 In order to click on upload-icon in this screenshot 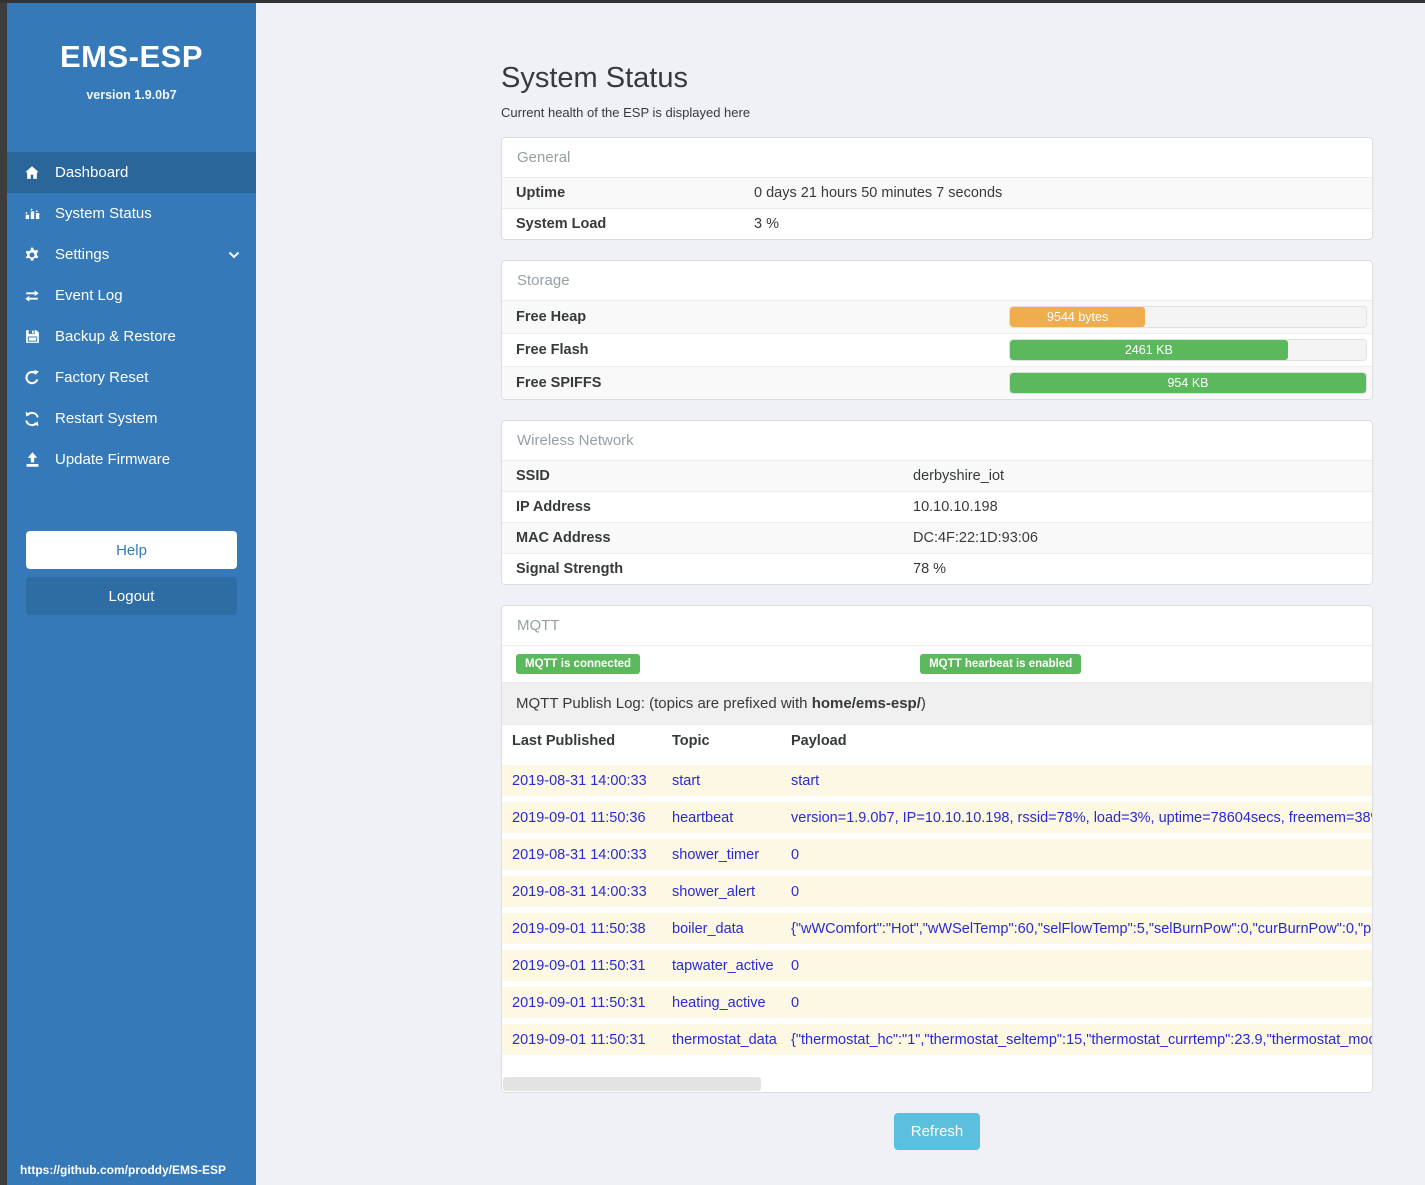, I will do `click(32, 460)`.